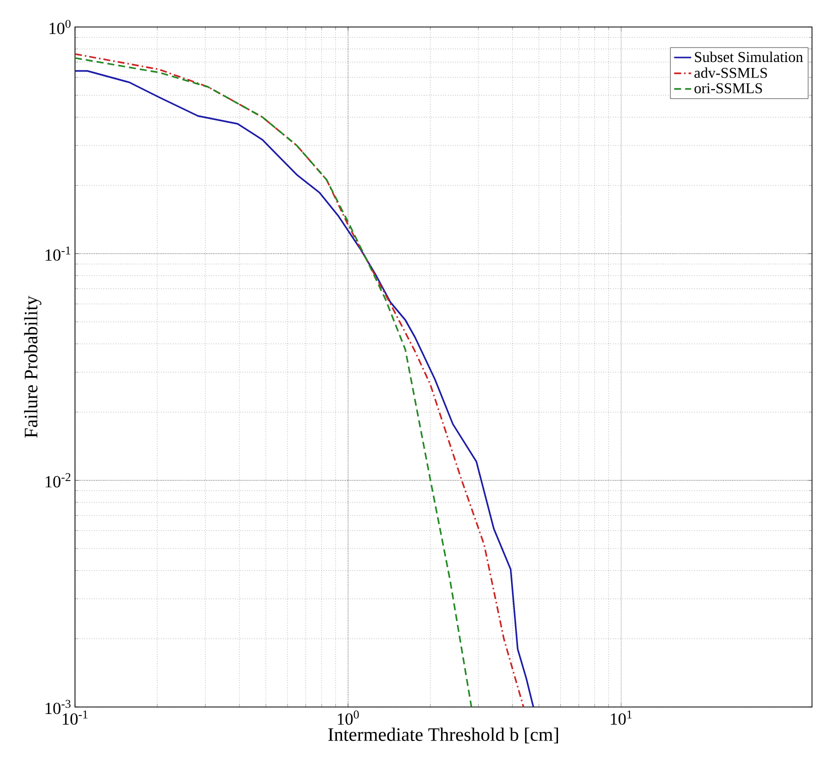 Image resolution: width=815 pixels, height=775 pixels. I want to click on x-axis-title: Intermediate Threshold b [cm], so click(443, 736).